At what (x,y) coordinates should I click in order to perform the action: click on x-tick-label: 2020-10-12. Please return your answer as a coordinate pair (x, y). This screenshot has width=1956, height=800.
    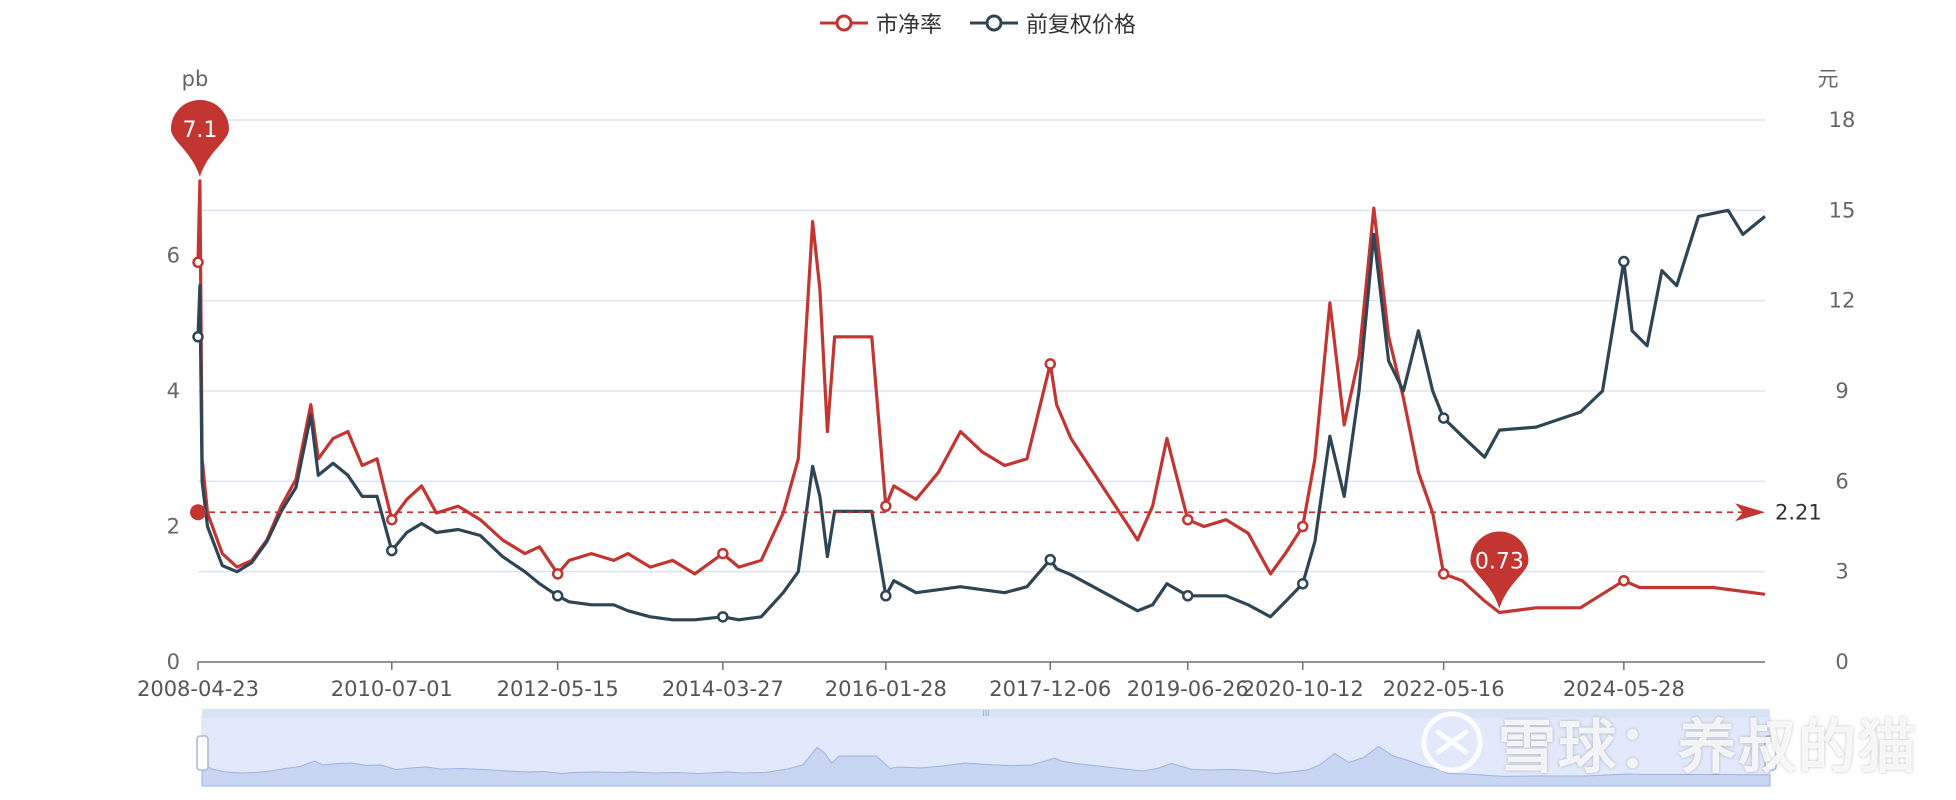
    Looking at the image, I should click on (1303, 689).